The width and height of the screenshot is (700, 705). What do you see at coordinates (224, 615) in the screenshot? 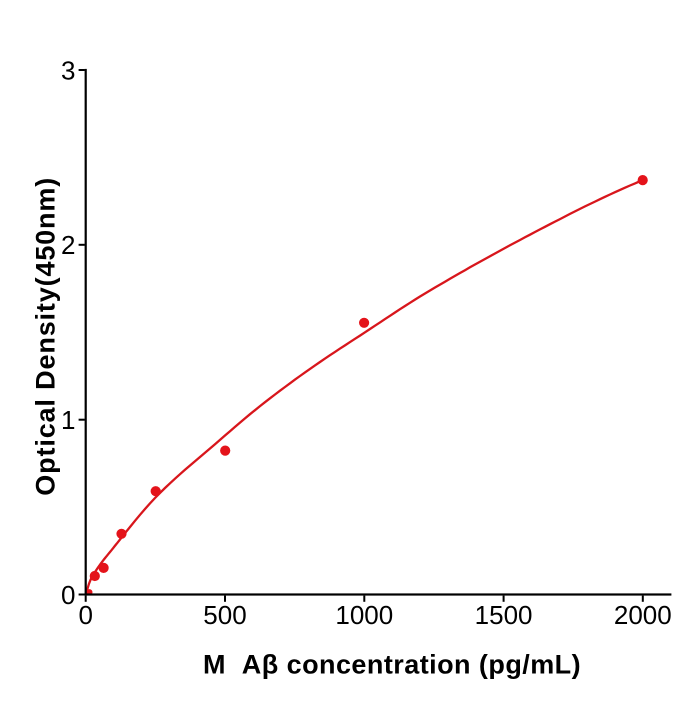
I see `svg-text: 500` at bounding box center [224, 615].